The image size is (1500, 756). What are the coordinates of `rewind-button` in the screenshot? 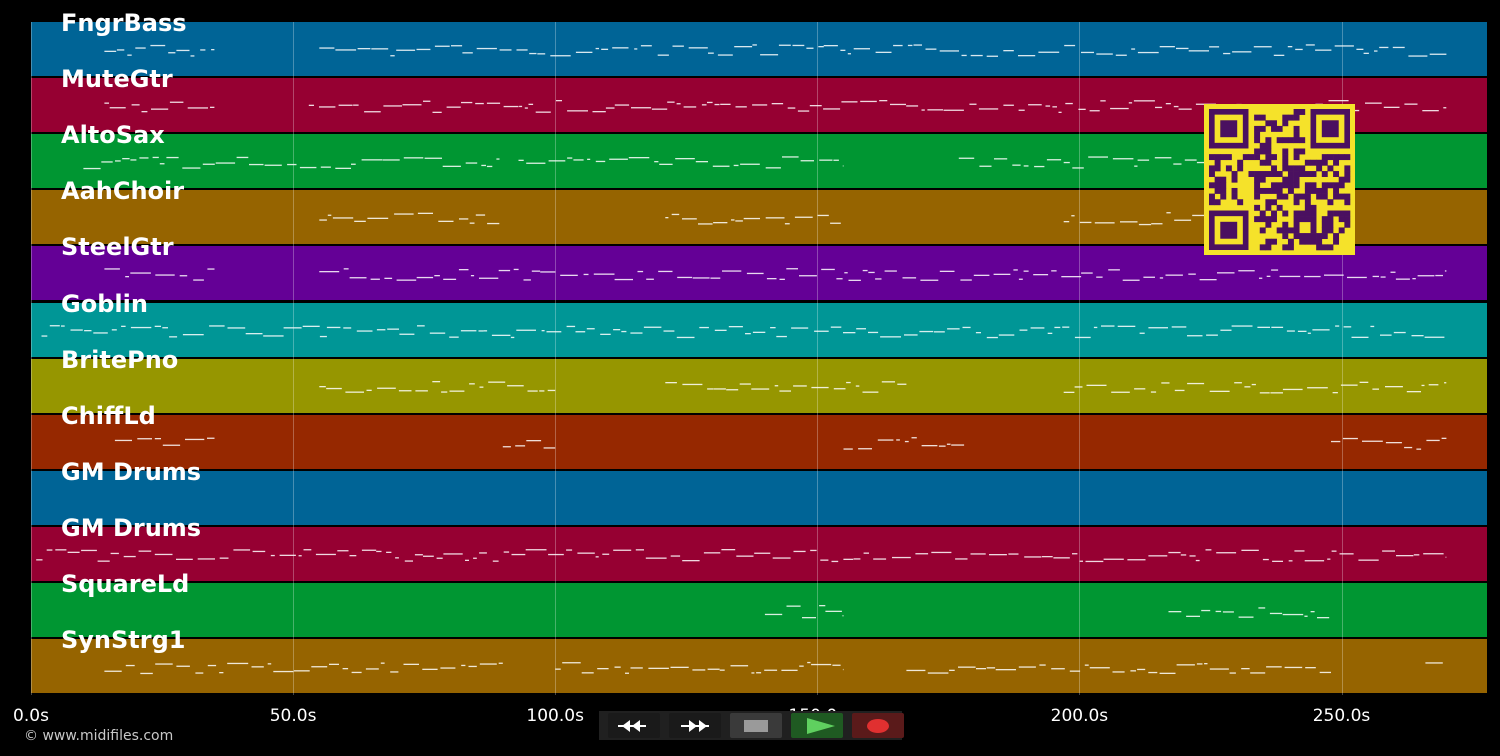 It's located at (634, 725).